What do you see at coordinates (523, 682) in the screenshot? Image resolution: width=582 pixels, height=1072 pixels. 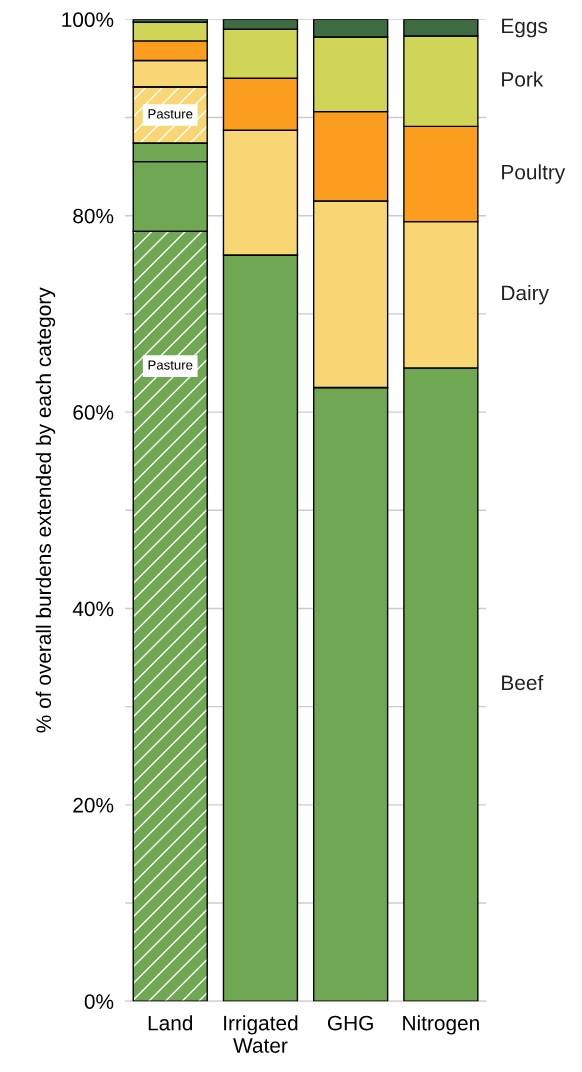 I see `series-label: Beef` at bounding box center [523, 682].